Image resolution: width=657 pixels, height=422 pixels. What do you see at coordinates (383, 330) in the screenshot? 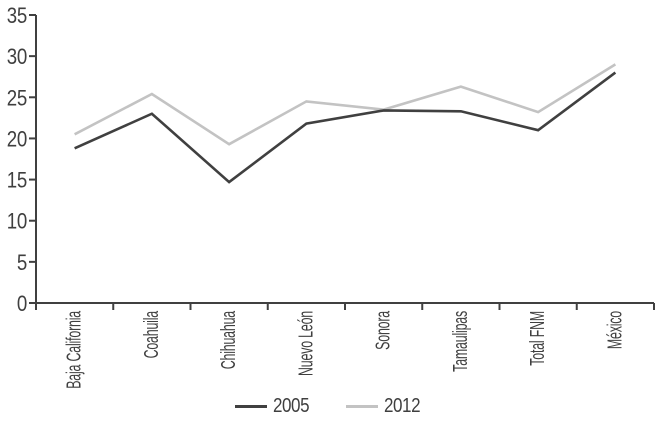
I see `x-category-label: Sonora` at bounding box center [383, 330].